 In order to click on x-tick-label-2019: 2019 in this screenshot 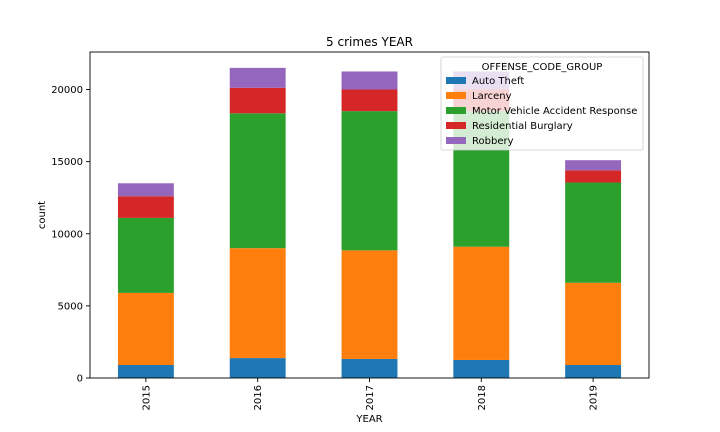, I will do `click(594, 397)`.